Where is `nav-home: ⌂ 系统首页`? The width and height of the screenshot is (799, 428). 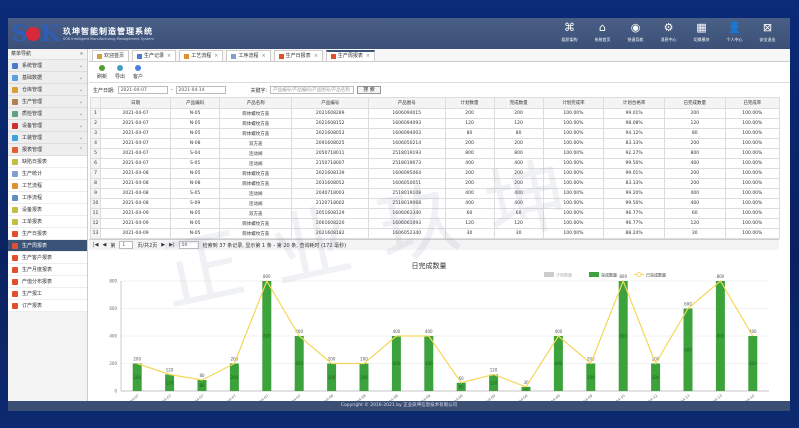 nav-home: ⌂ 系统首页 is located at coordinates (602, 32).